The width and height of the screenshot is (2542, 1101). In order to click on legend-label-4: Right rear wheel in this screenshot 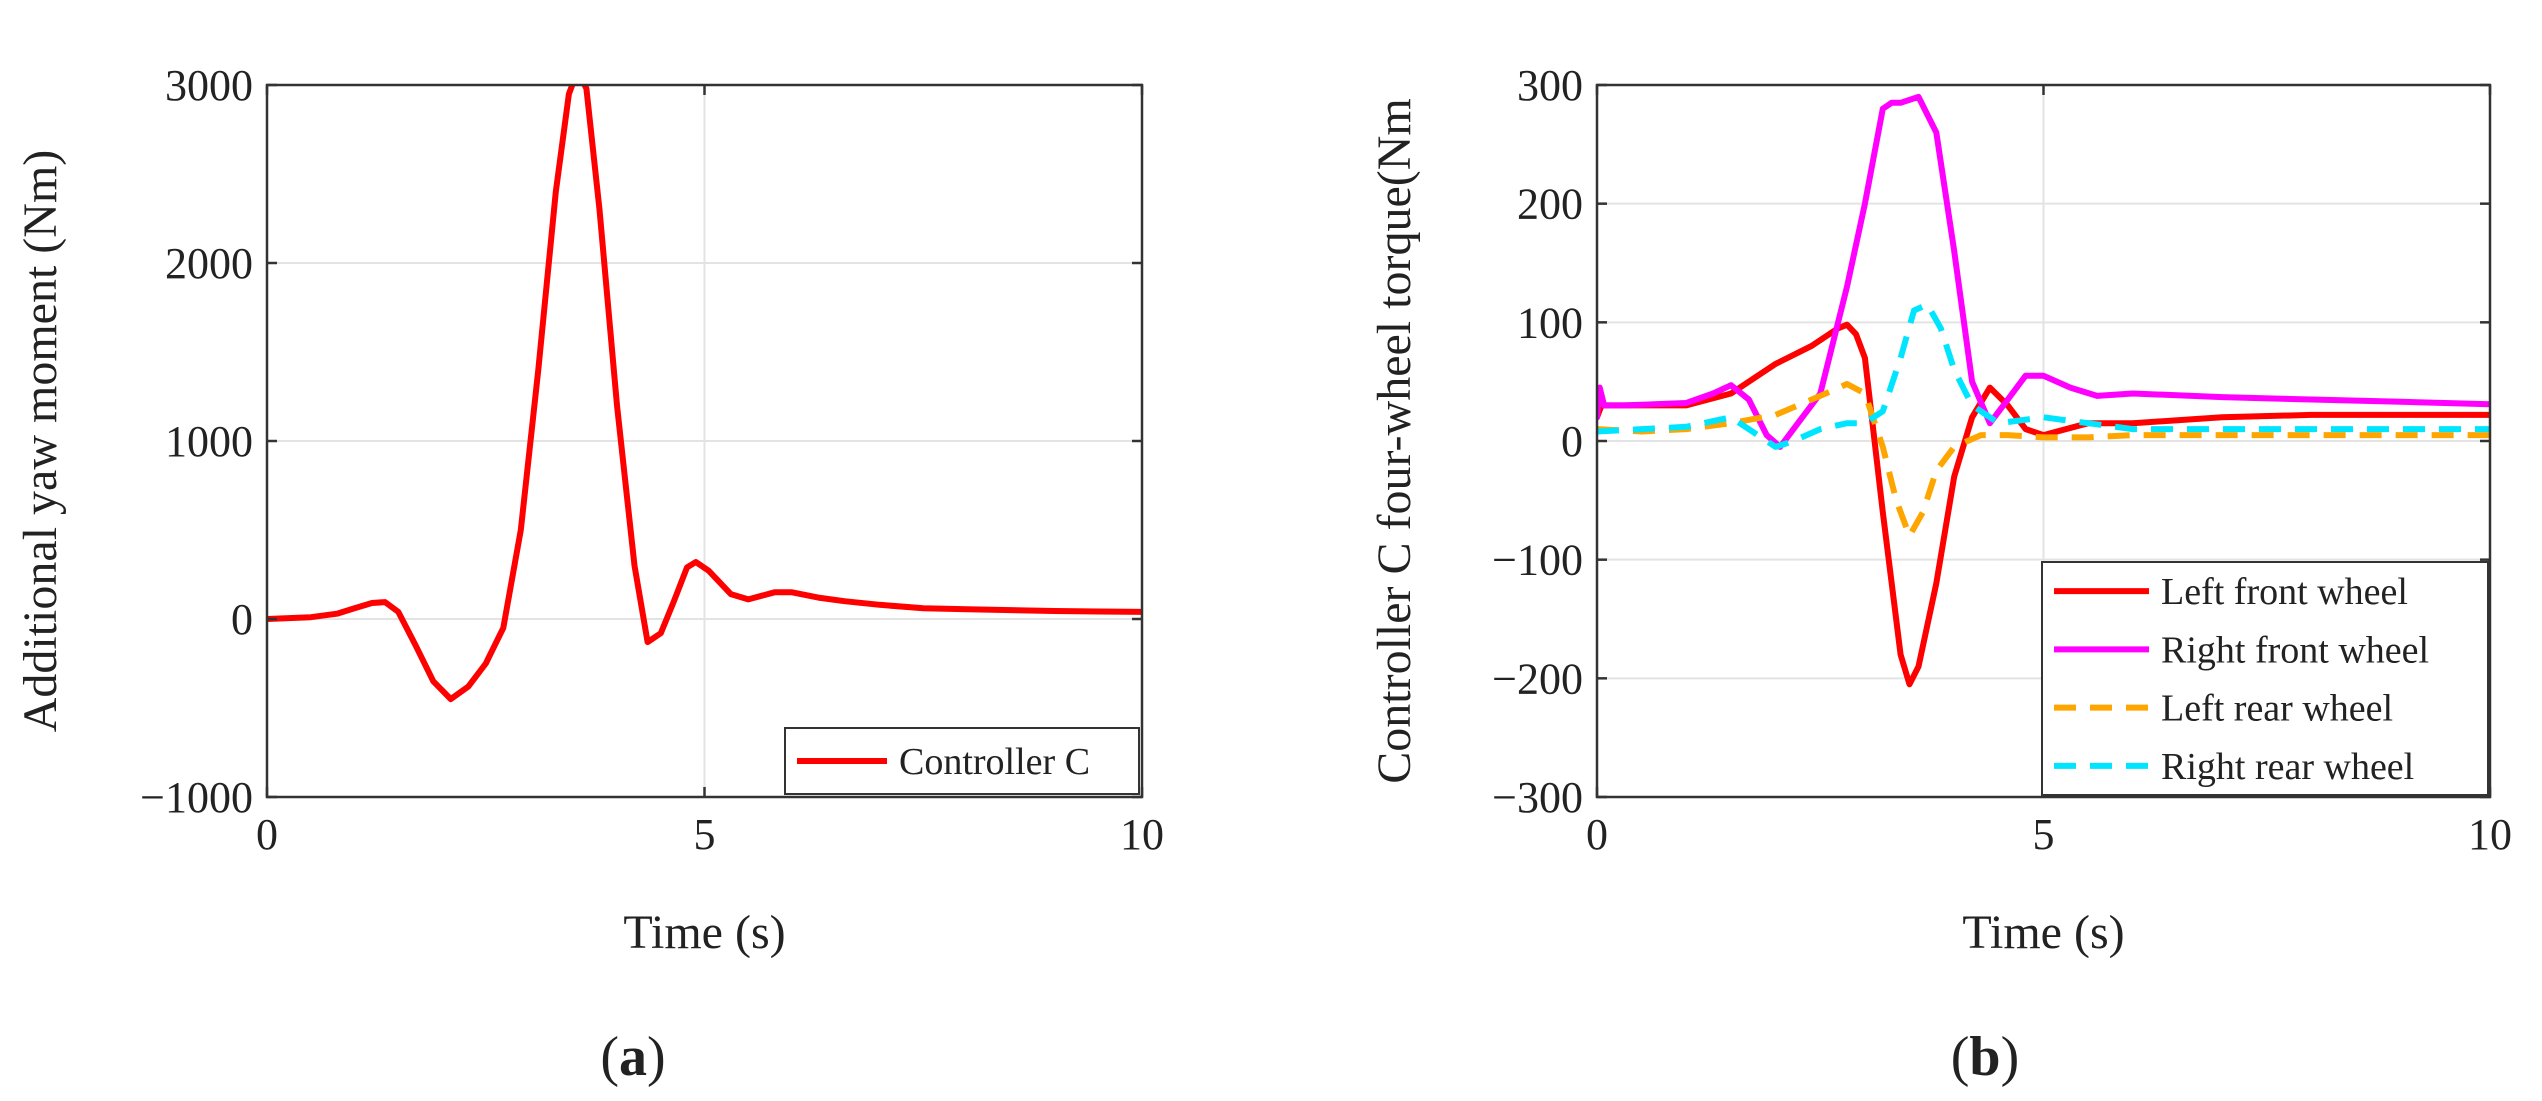, I will do `click(2287, 767)`.